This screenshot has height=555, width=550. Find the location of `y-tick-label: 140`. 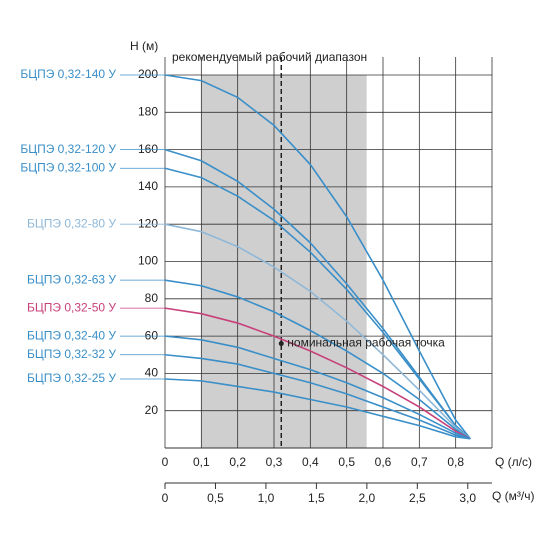

y-tick-label: 140 is located at coordinates (148, 186).